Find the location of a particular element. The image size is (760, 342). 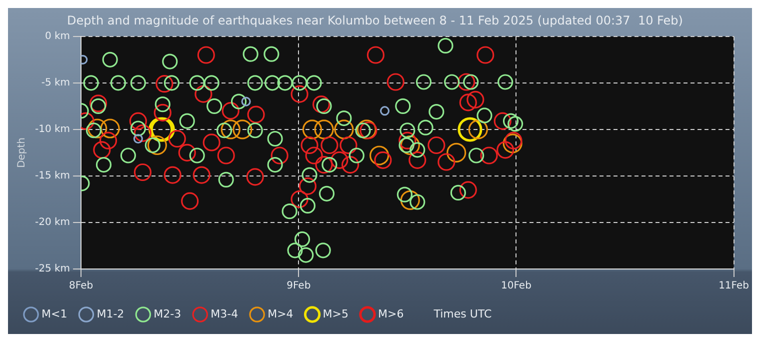

legend-label: M1-2 is located at coordinates (110, 313).